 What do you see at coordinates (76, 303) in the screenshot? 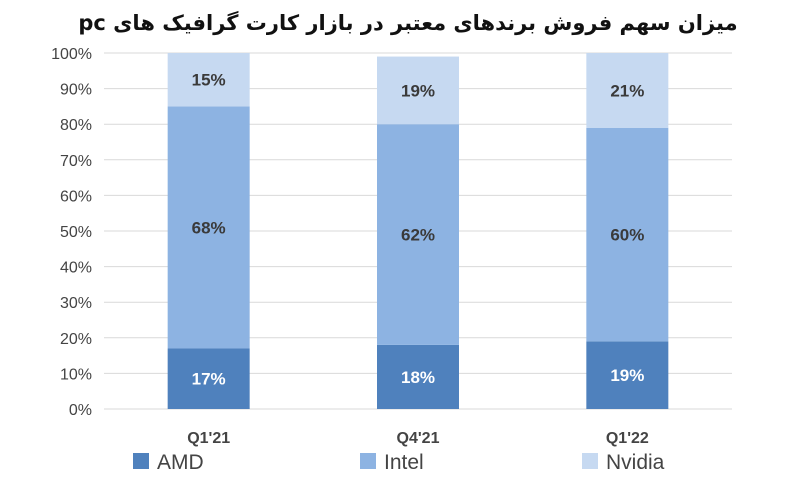
I see `y-tick-label: 30%` at bounding box center [76, 303].